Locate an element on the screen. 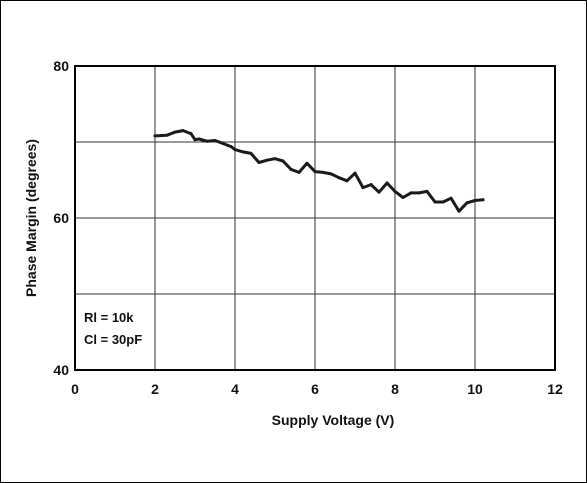  y-tick-label: 60 is located at coordinates (61, 218).